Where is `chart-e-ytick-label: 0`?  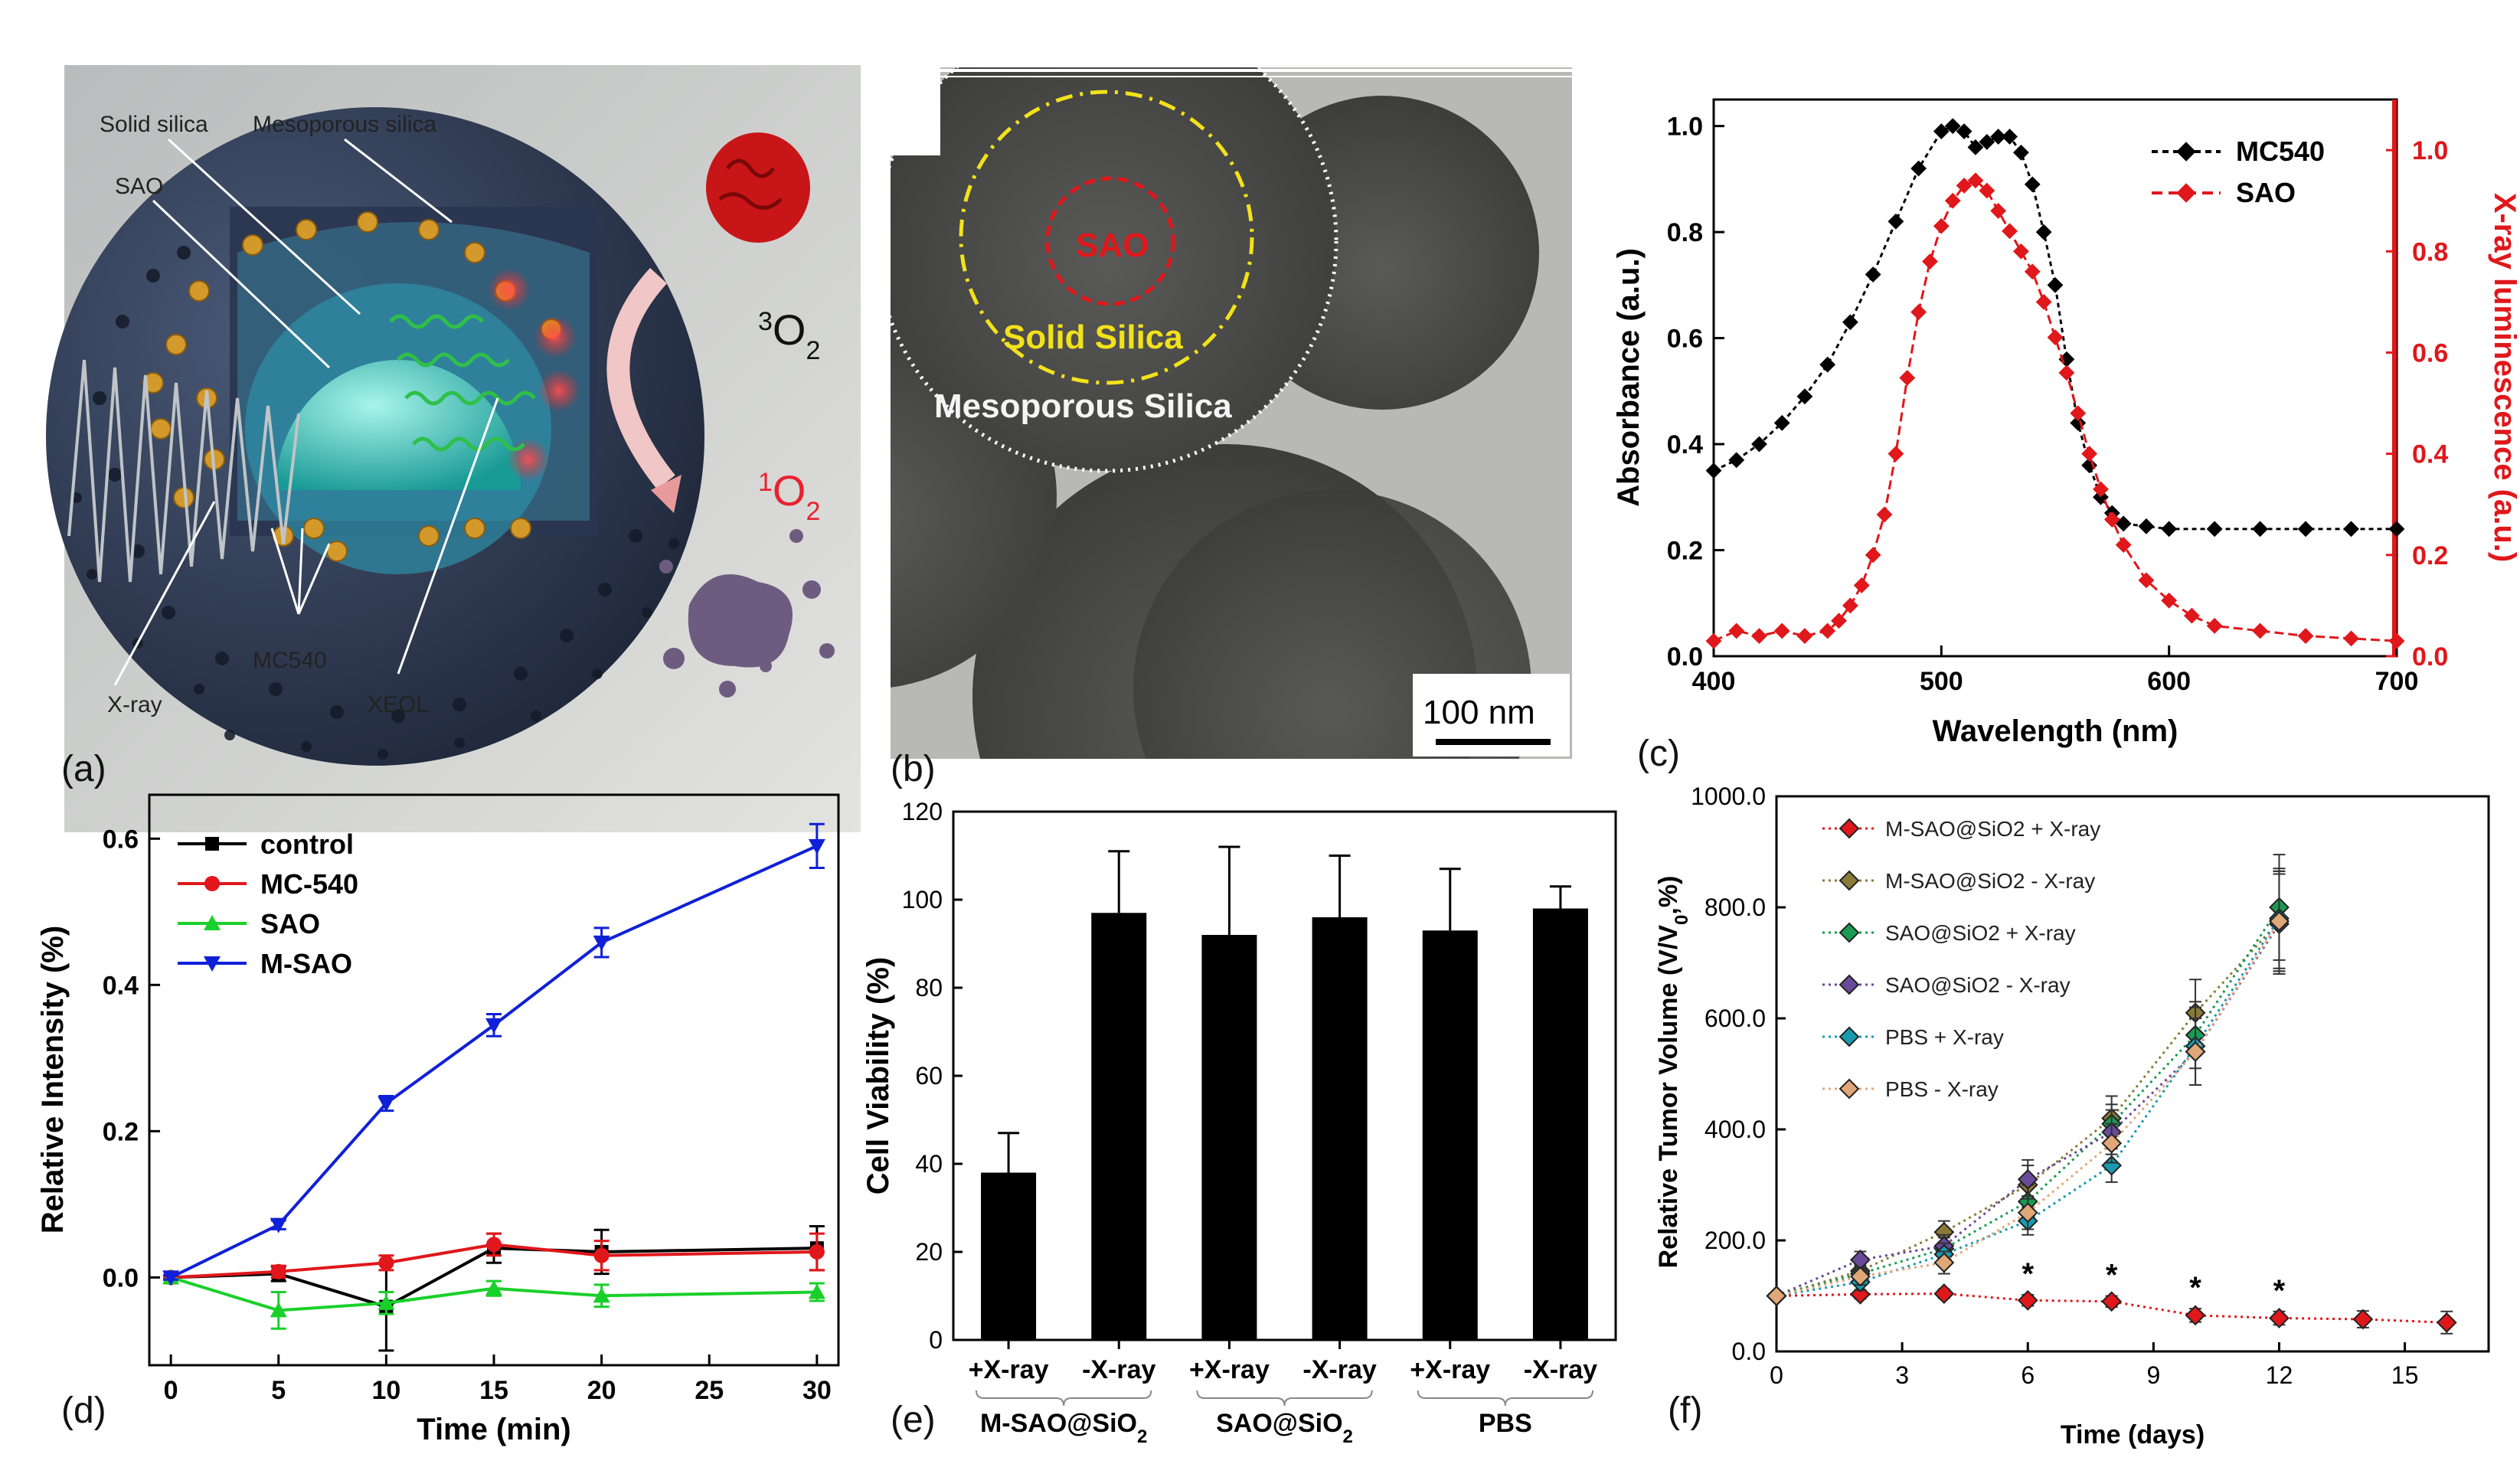 chart-e-ytick-label: 0 is located at coordinates (936, 1340).